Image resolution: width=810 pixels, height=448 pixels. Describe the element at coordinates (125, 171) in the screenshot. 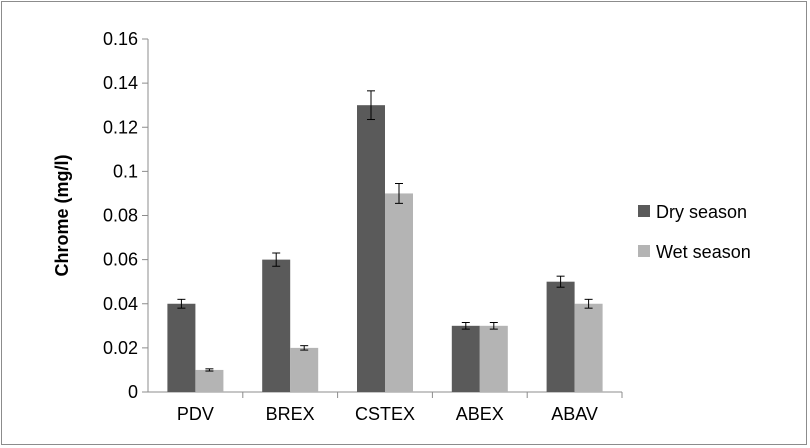

I see `y-tick-label: 0.1` at that location.